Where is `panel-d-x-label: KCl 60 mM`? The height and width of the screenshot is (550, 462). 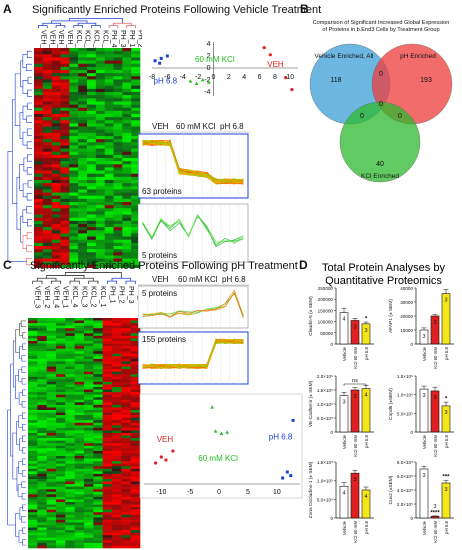
panel-d-x-label: KCl 60 mM is located at coordinates (435, 532).